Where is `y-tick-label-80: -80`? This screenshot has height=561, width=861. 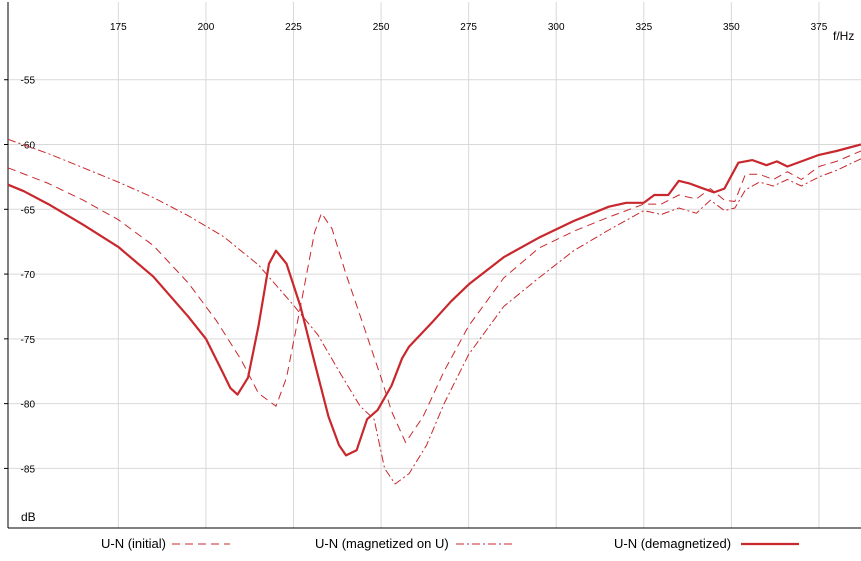
y-tick-label-80: -80 is located at coordinates (28, 405).